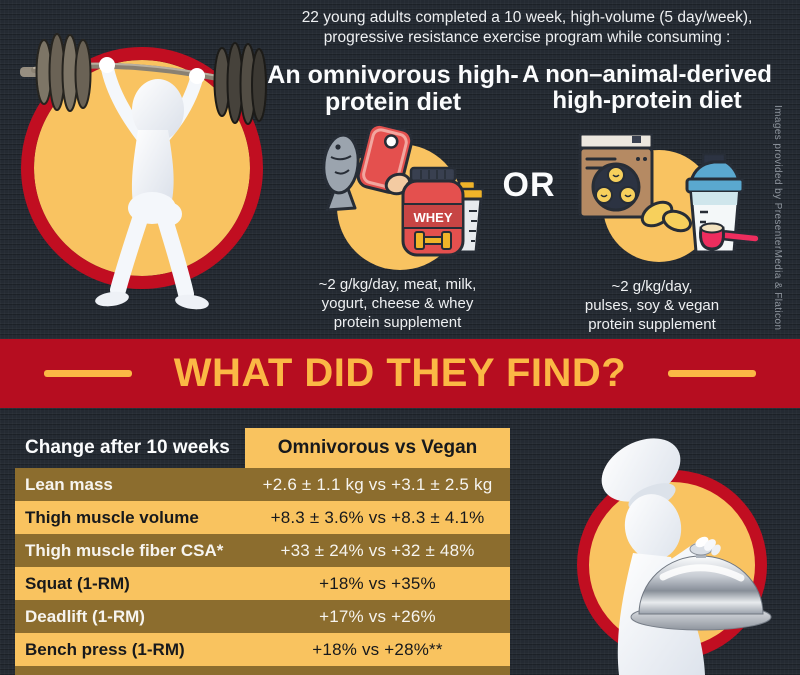 This screenshot has height=675, width=800. What do you see at coordinates (723, 203) in the screenshot?
I see `vegan-shaker-icon` at bounding box center [723, 203].